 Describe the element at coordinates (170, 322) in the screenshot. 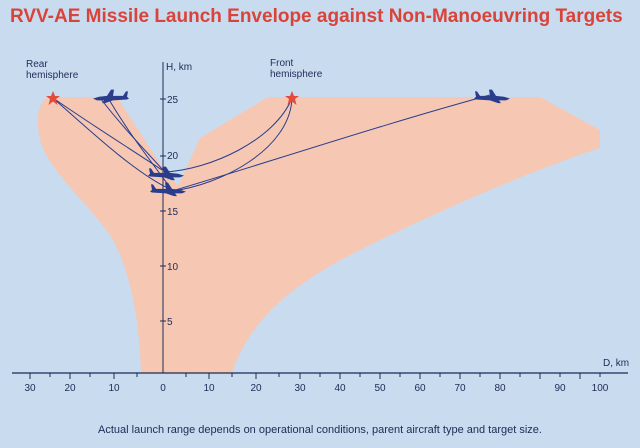

I see `h-tick-5: 5` at that location.